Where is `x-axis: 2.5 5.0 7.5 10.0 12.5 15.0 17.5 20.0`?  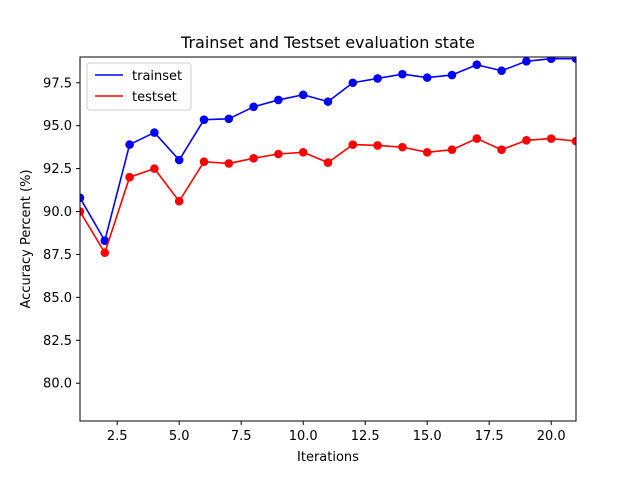
x-axis: 2.5 5.0 7.5 10.0 12.5 15.0 17.5 20.0 is located at coordinates (336, 432).